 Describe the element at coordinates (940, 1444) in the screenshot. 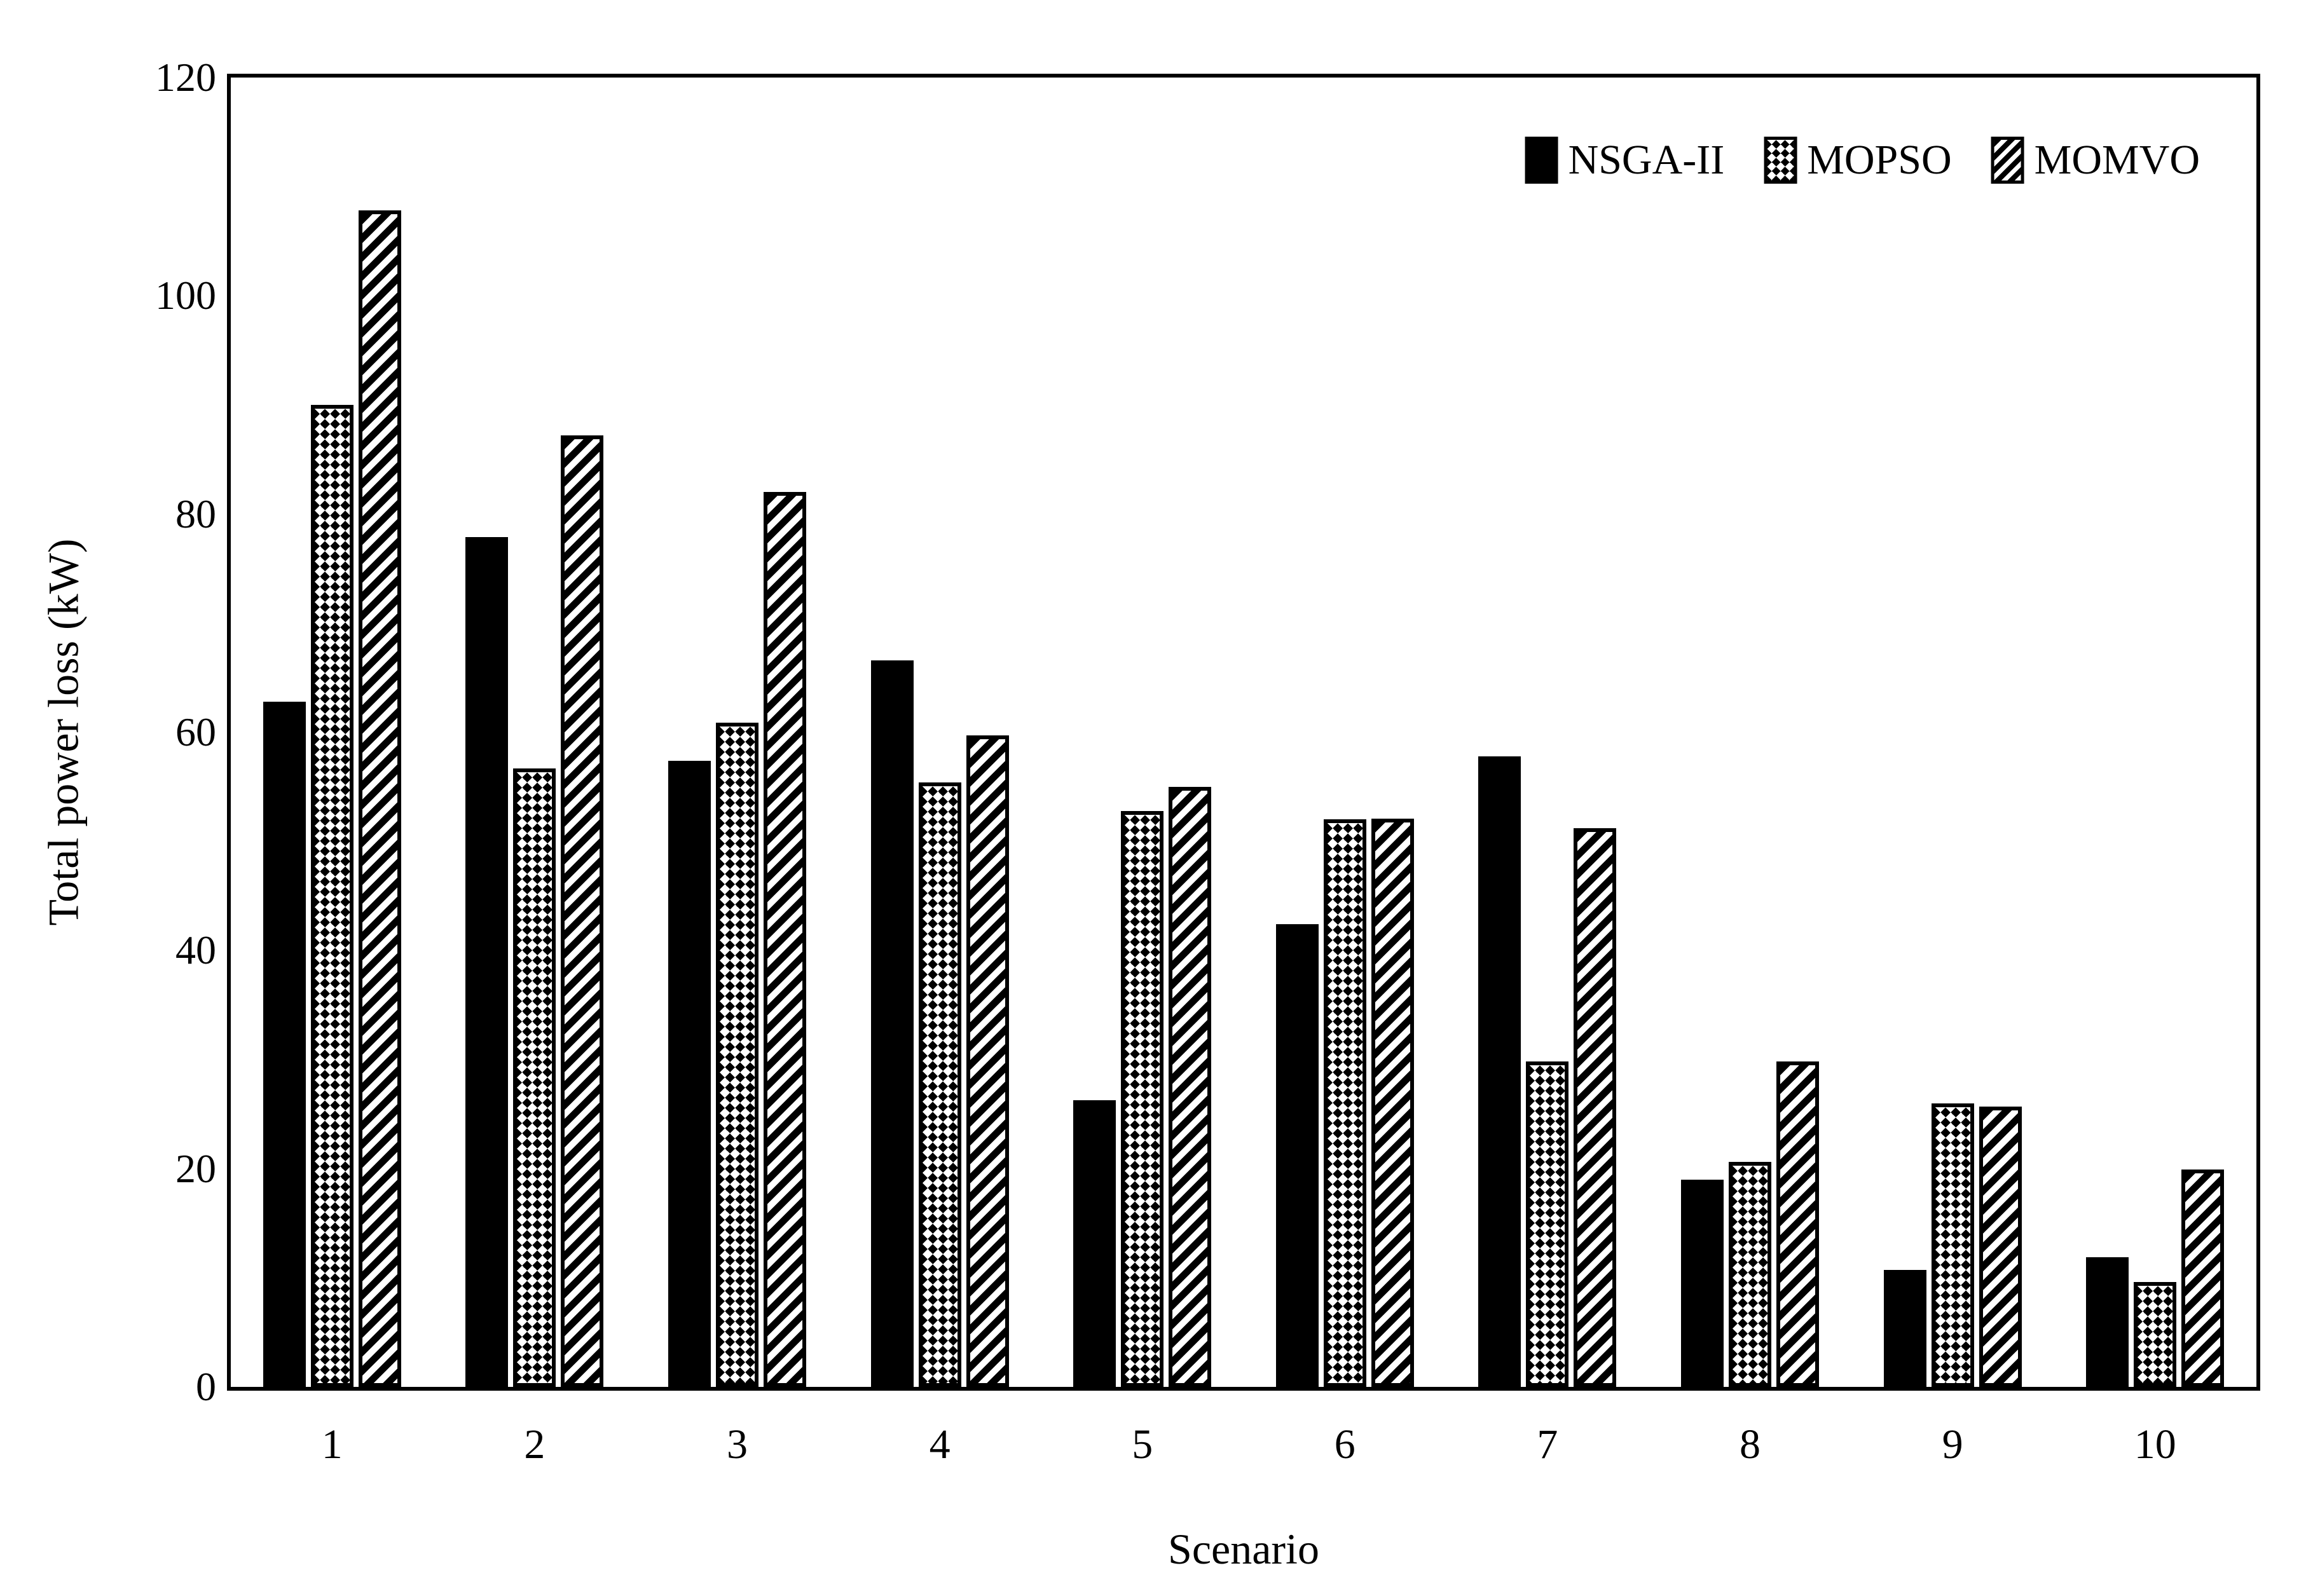

I see `x-tick-label-4: 4` at that location.